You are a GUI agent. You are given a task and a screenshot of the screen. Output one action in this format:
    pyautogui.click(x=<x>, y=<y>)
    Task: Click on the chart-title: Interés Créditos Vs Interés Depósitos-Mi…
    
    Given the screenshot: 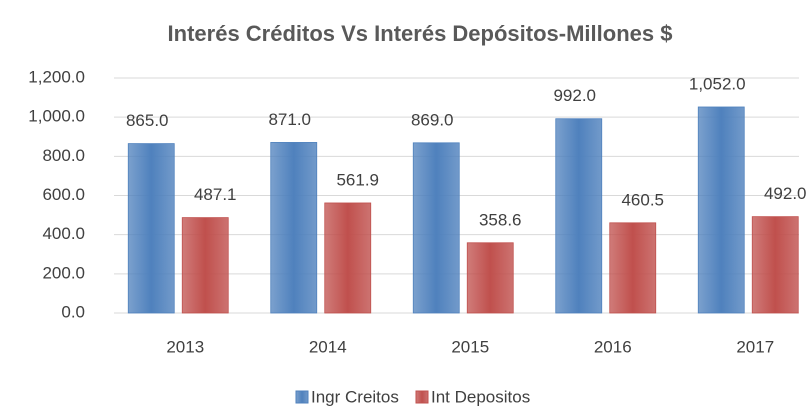 What is the action you would take?
    pyautogui.click(x=420, y=33)
    